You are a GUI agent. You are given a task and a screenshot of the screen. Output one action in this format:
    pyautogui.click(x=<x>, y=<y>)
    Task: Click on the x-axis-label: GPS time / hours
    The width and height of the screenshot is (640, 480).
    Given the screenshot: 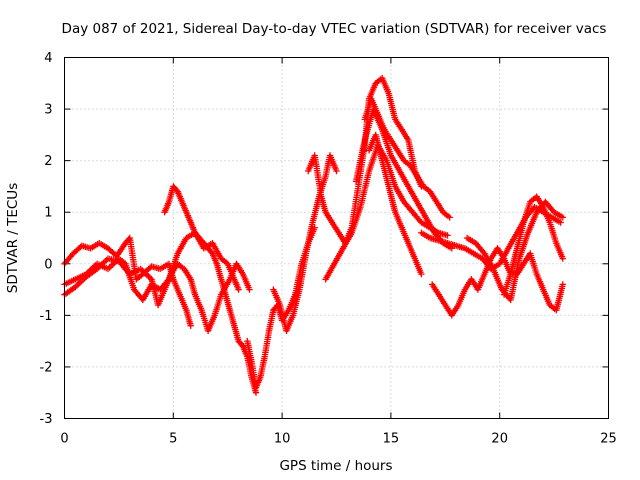 What is the action you would take?
    pyautogui.click(x=335, y=466)
    